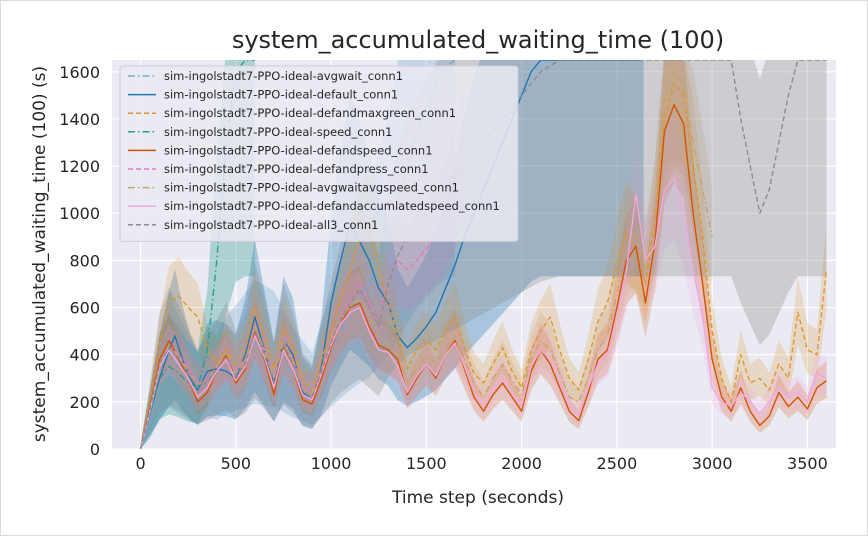 Image resolution: width=868 pixels, height=536 pixels. What do you see at coordinates (331, 463) in the screenshot?
I see `x-tick-label: 1000` at bounding box center [331, 463].